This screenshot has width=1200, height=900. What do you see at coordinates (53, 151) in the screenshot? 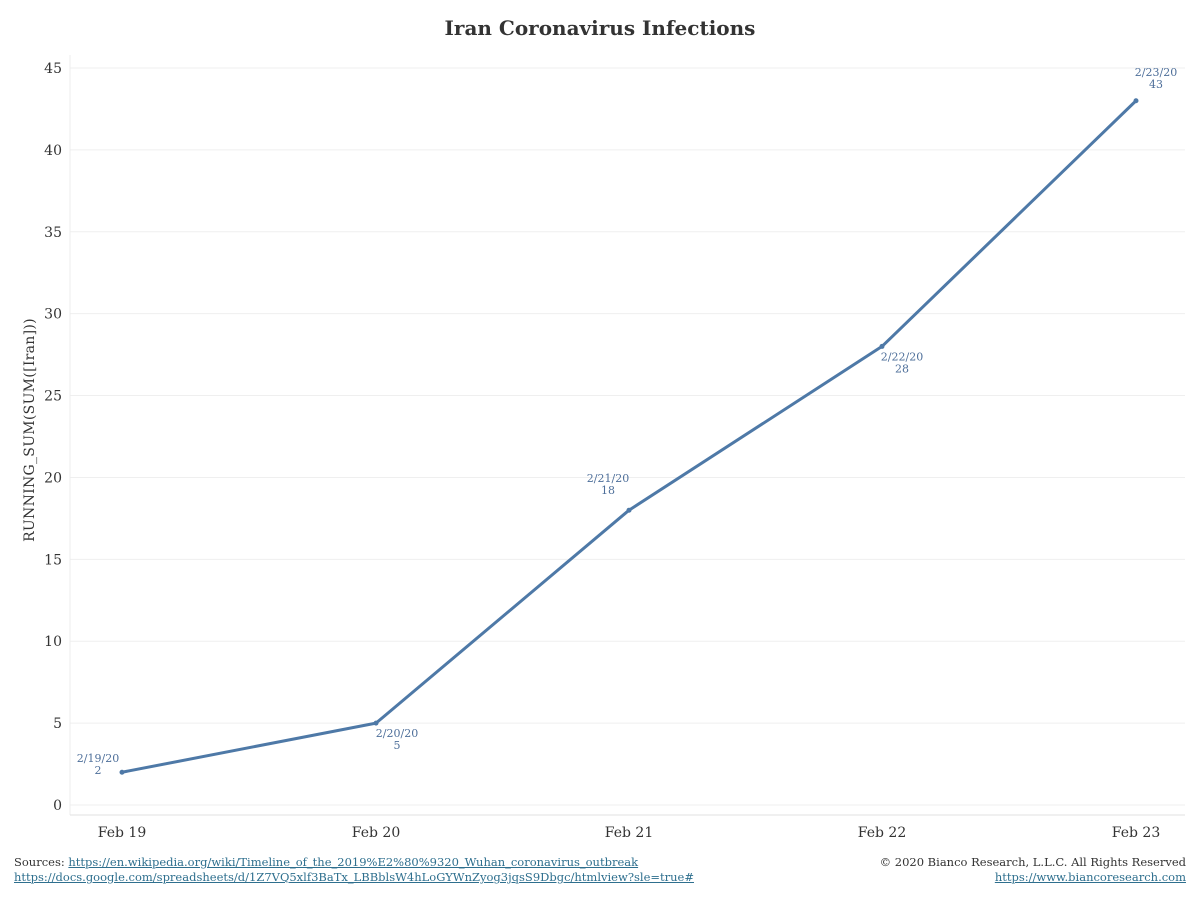
I see `y-tick-label: 40` at bounding box center [53, 151].